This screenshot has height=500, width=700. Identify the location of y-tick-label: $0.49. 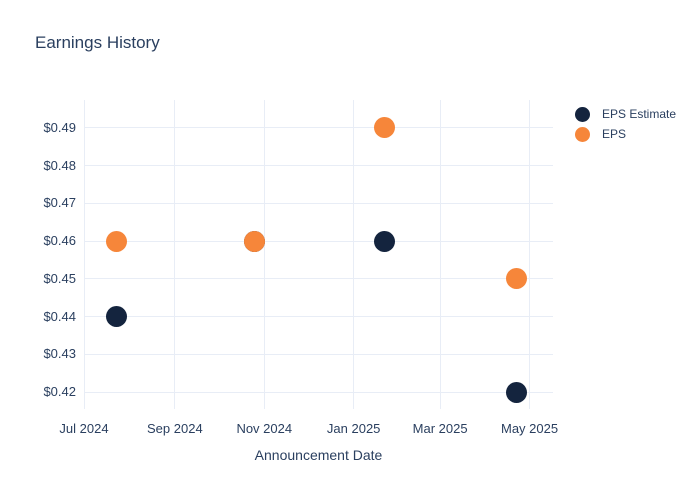
(59, 127).